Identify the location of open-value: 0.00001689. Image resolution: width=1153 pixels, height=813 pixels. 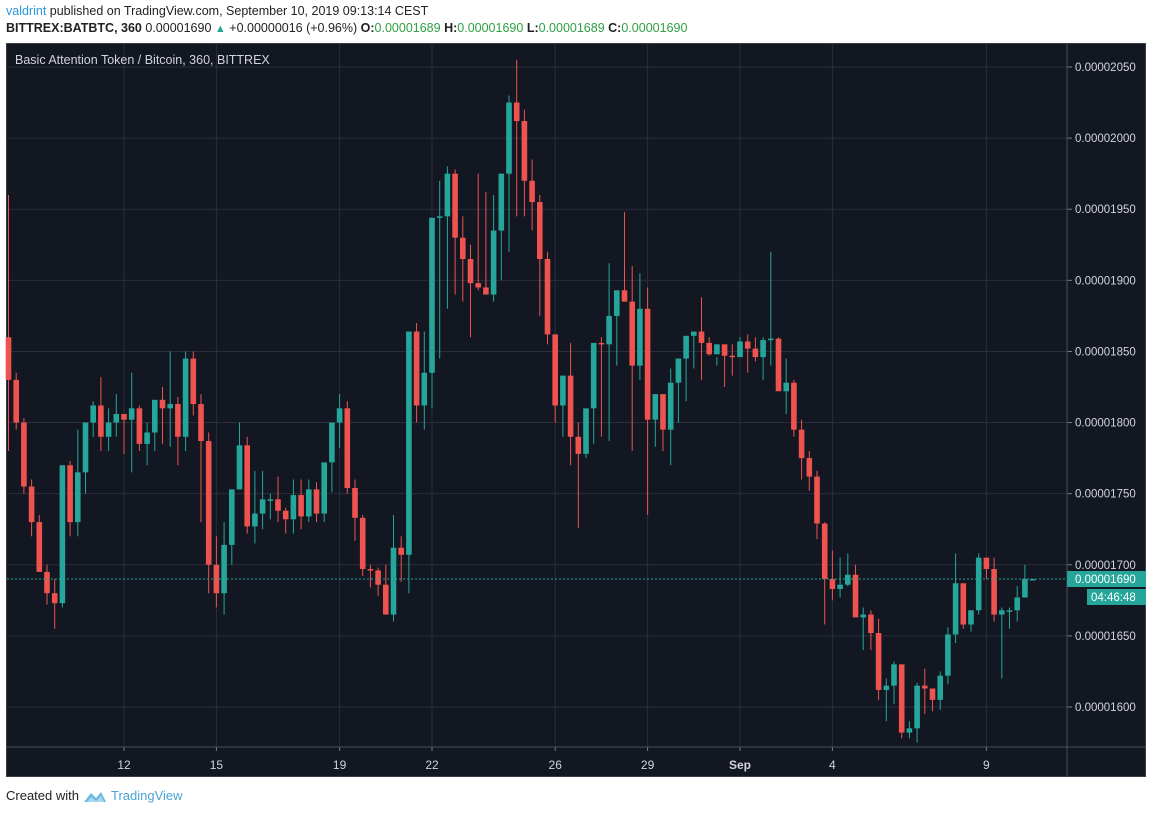
(407, 28).